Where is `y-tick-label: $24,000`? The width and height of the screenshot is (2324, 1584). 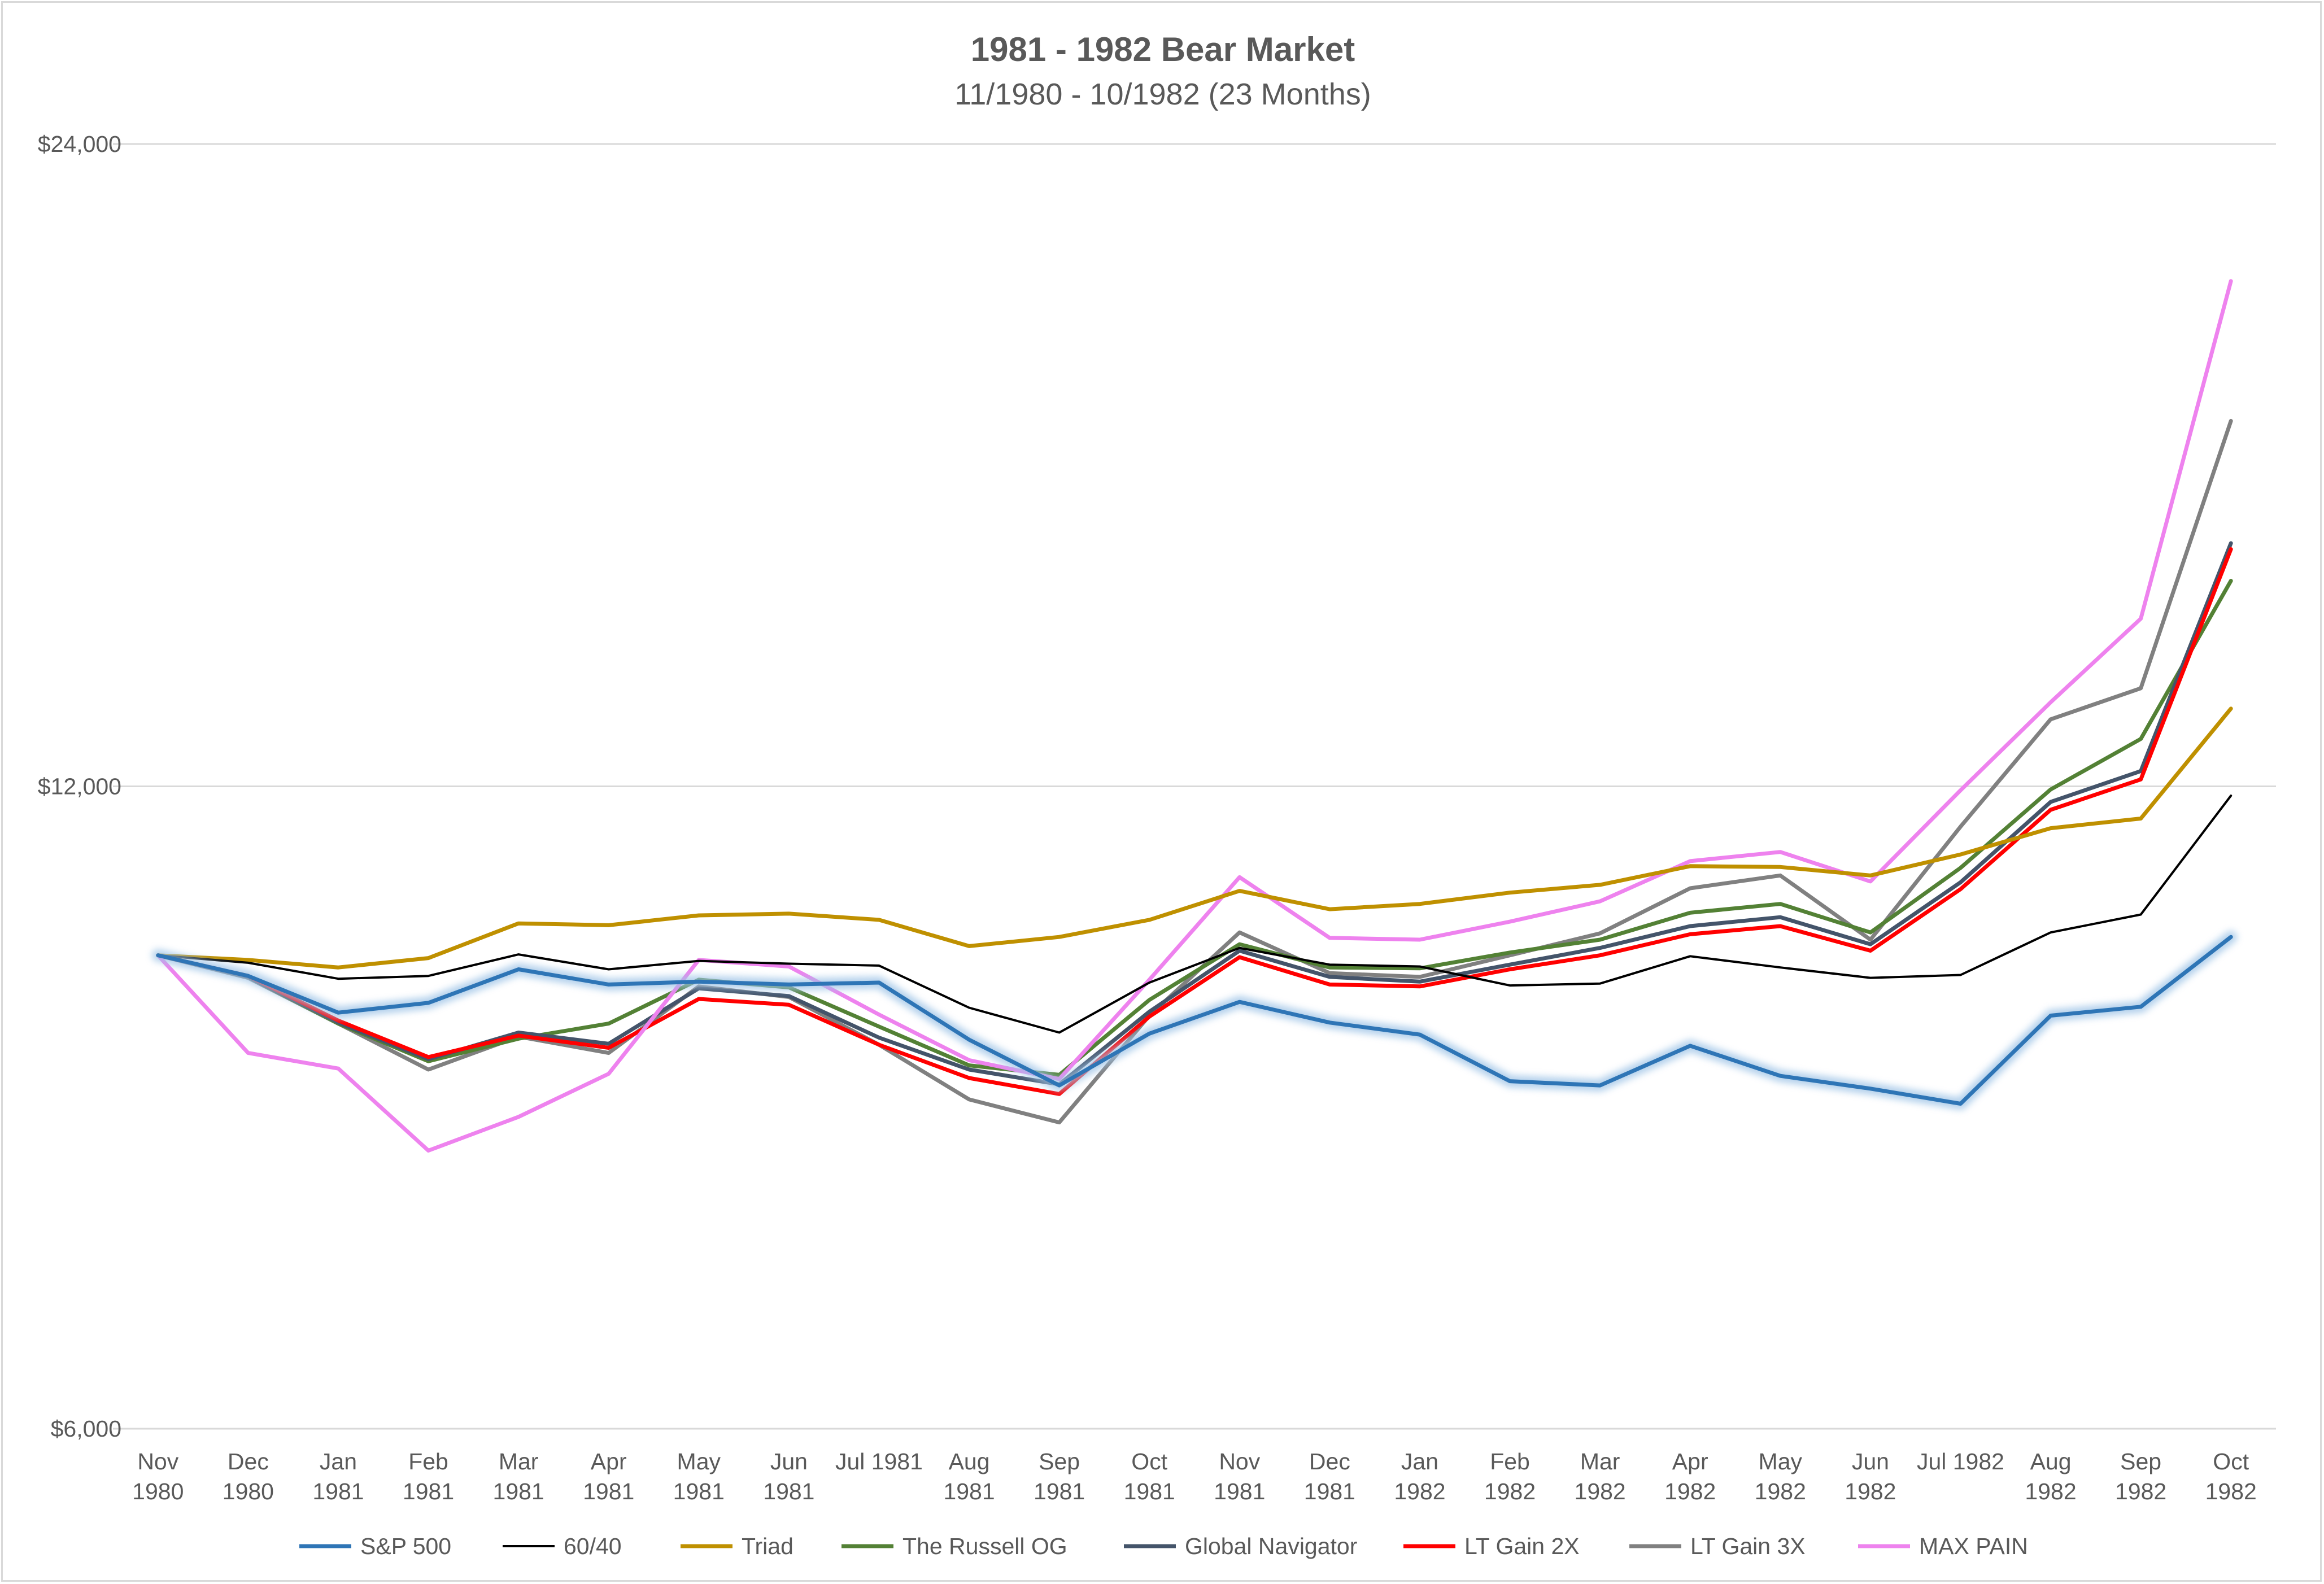
y-tick-label: $24,000 is located at coordinates (80, 144).